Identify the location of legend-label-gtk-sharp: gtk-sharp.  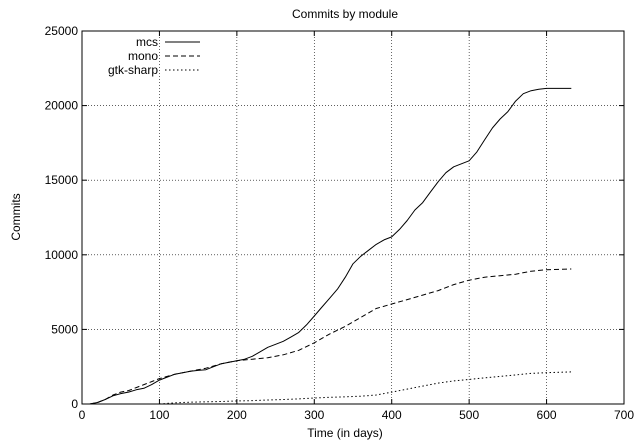
(133, 70).